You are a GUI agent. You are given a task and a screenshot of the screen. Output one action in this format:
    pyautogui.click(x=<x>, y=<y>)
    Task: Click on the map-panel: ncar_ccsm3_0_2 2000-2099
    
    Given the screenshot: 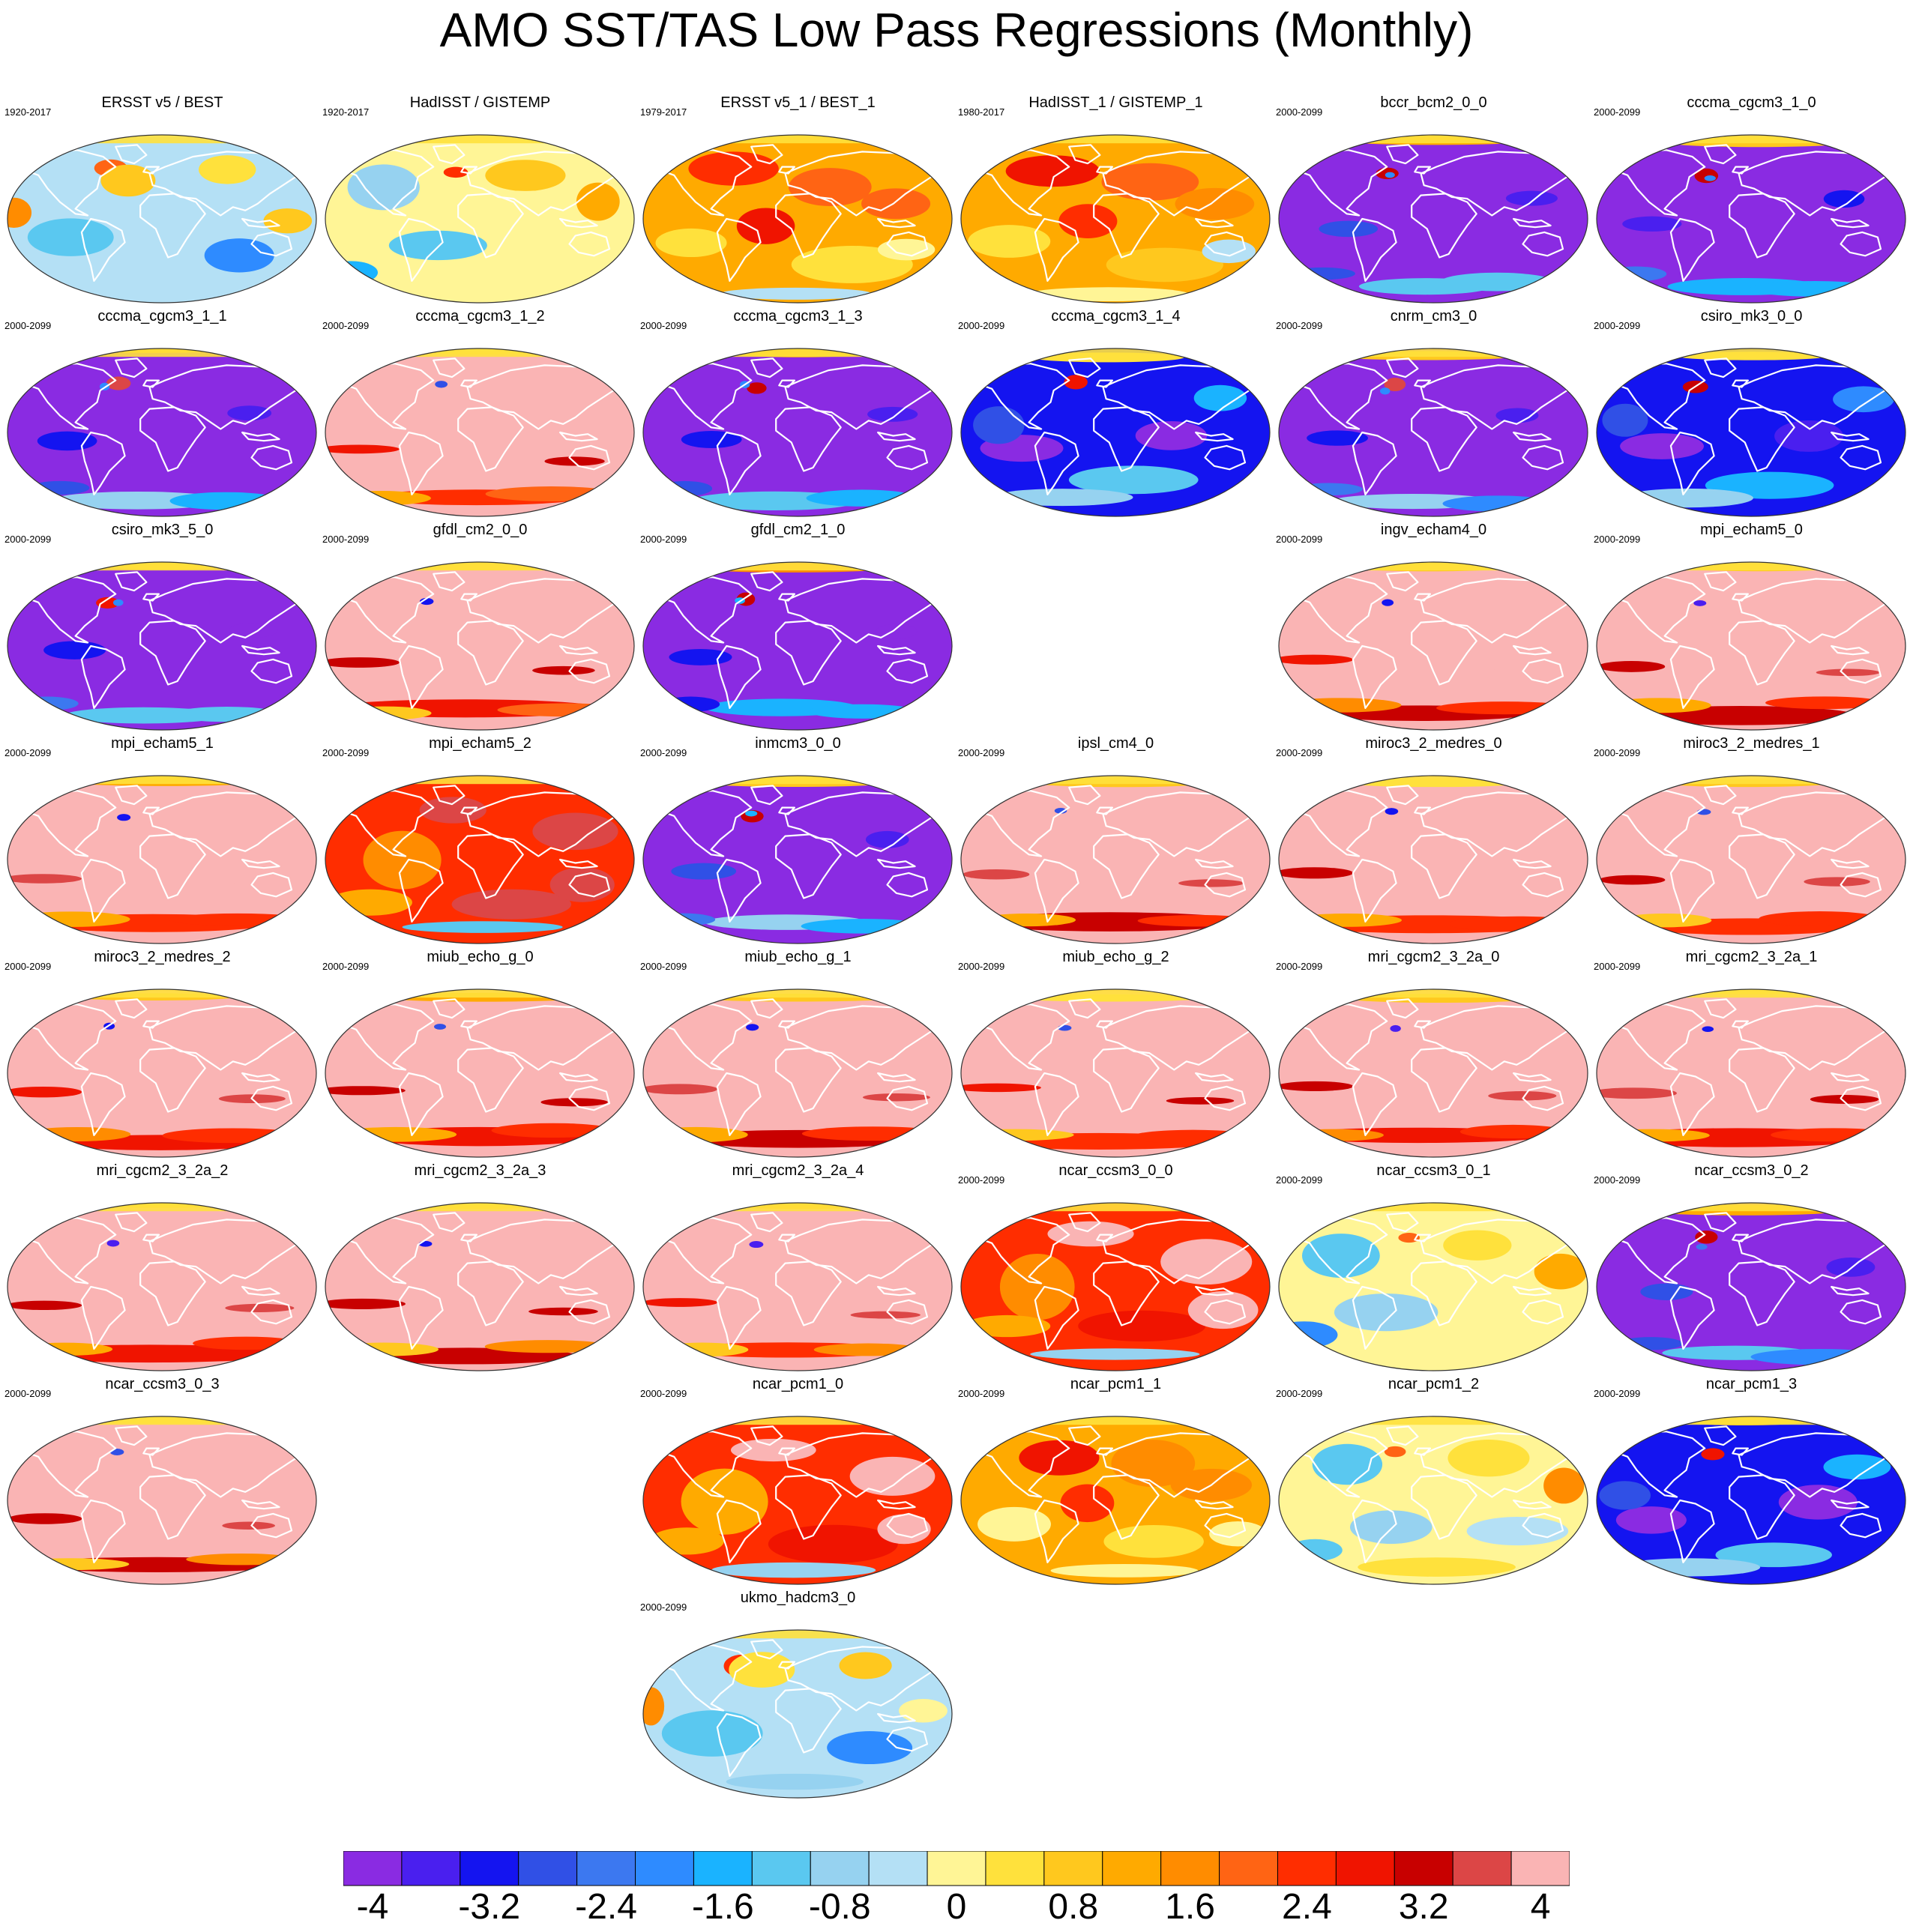 What is the action you would take?
    pyautogui.click(x=1752, y=1268)
    